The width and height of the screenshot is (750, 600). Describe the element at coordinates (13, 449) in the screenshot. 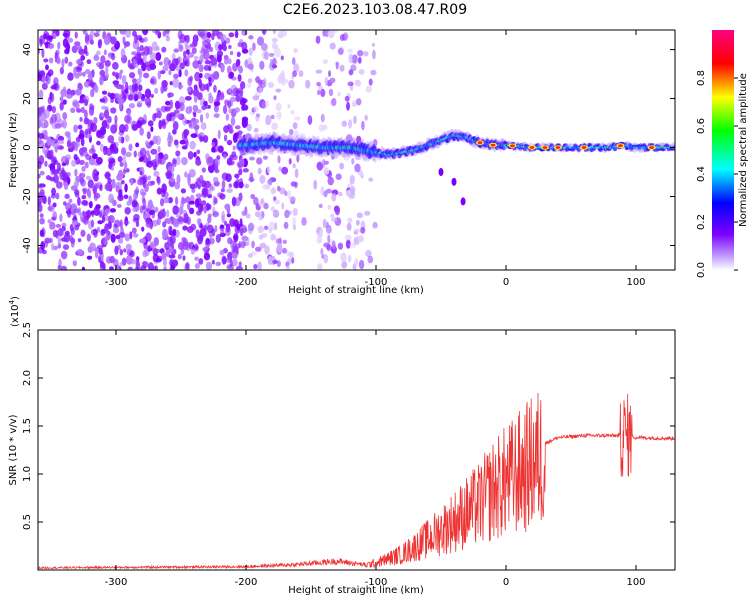

I see `bottom-y-axis-label: SNR (10 * v/v)` at that location.